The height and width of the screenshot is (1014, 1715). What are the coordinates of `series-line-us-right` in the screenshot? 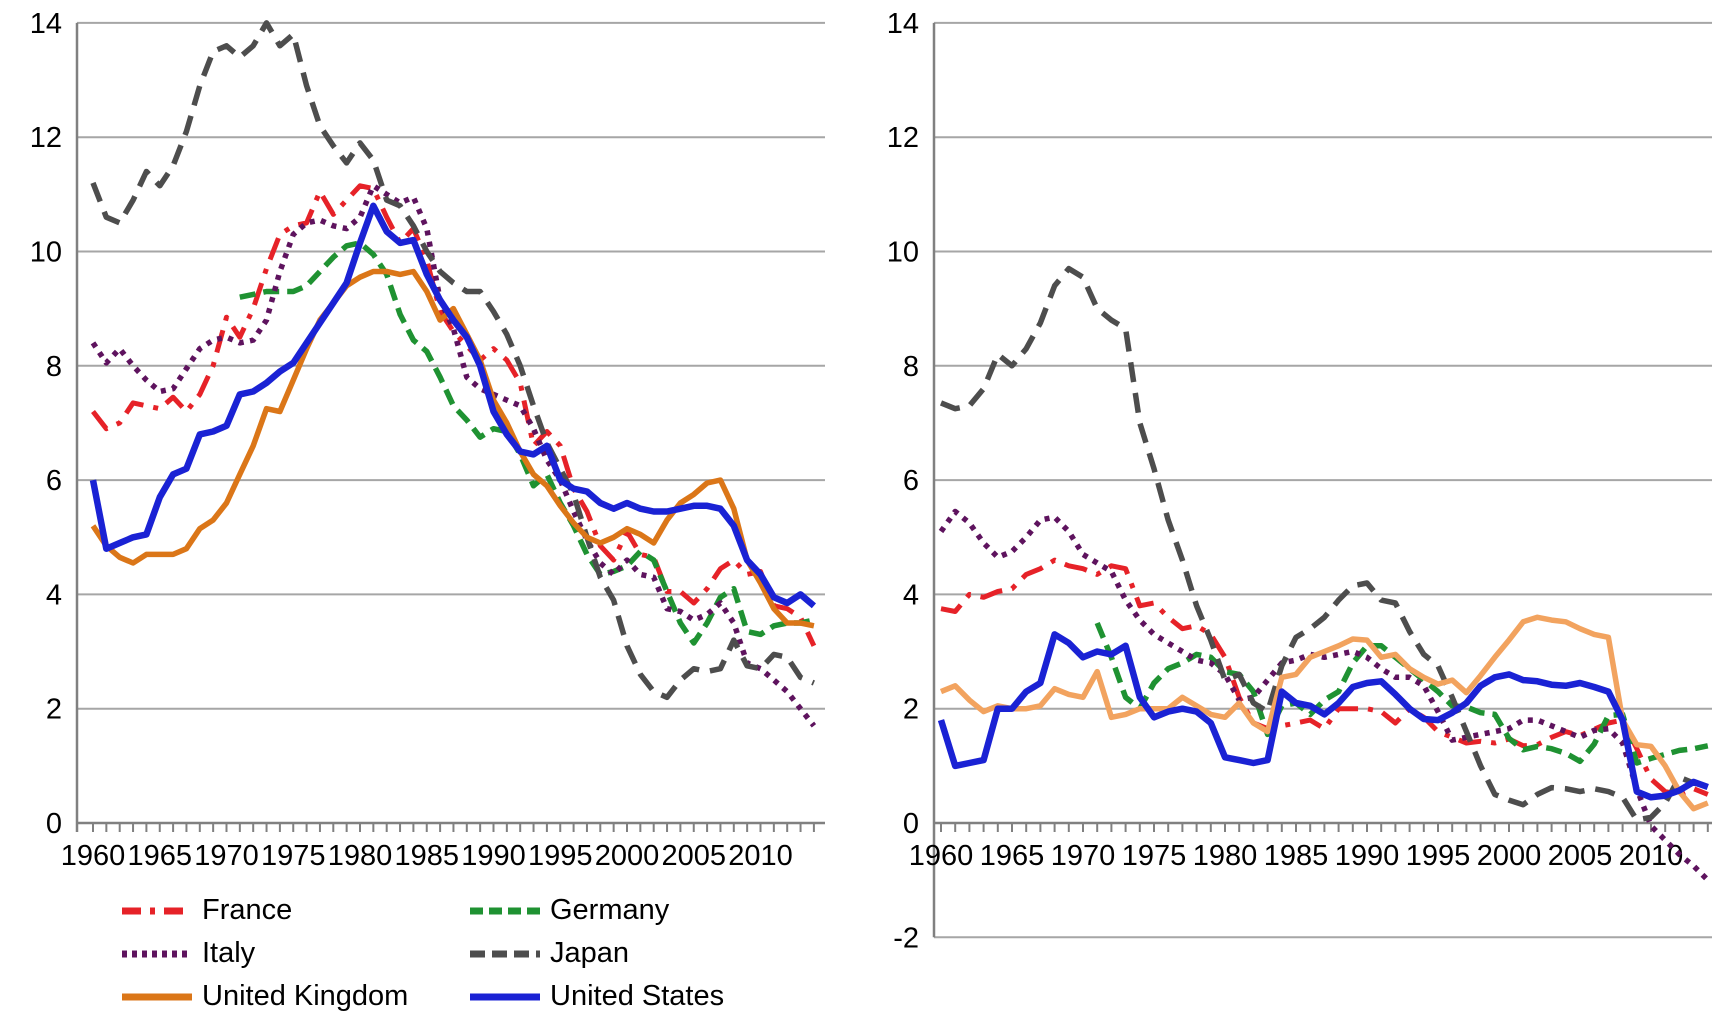 It's located at (1323, 716).